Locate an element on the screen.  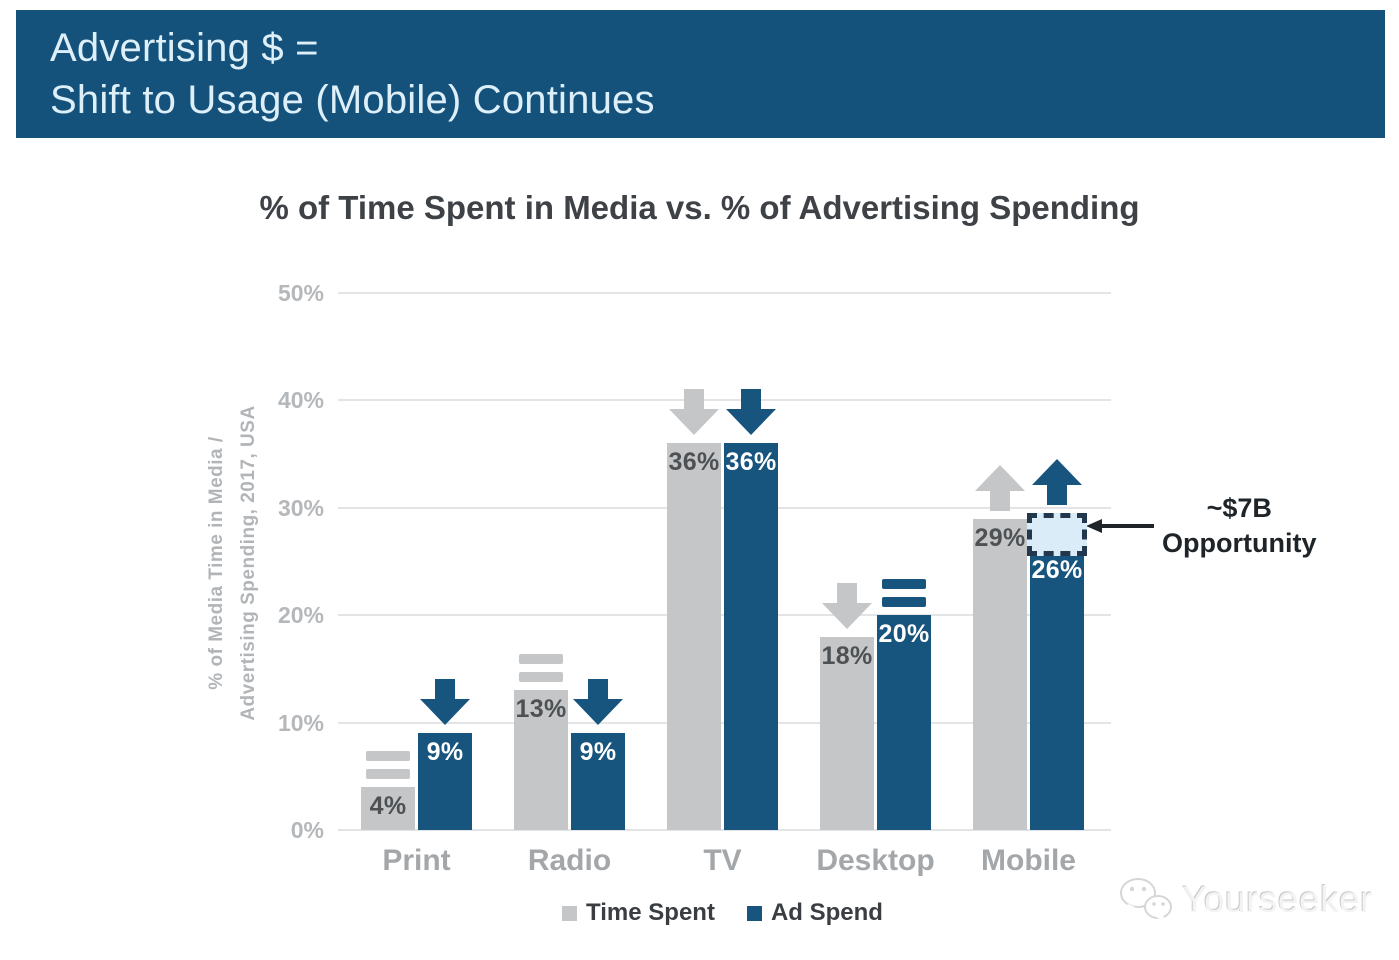
opportunity-value: ~$7B is located at coordinates (1239, 508).